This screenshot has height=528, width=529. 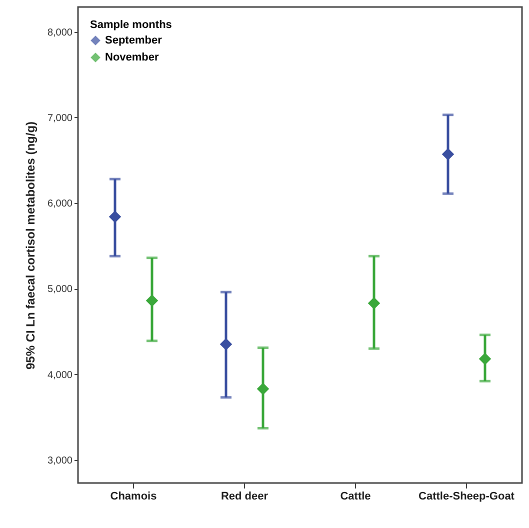 I want to click on y-tick-label: 6,000, so click(x=60, y=204).